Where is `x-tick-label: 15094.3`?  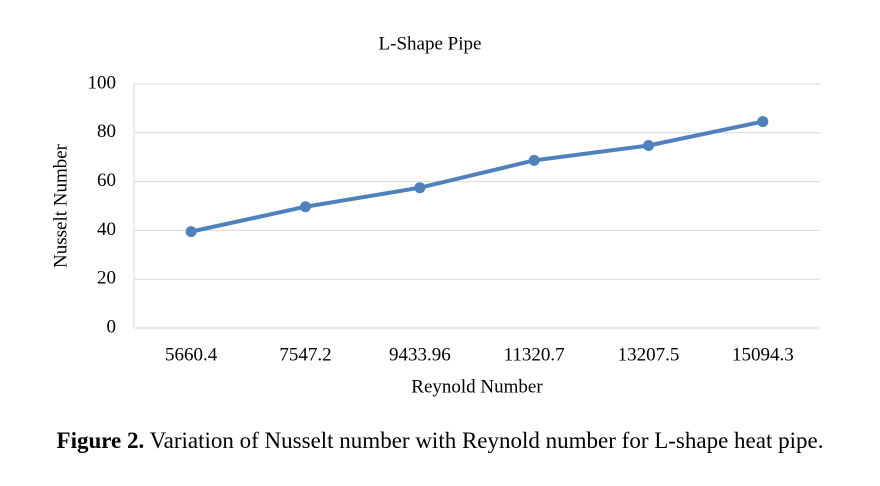
x-tick-label: 15094.3 is located at coordinates (763, 354).